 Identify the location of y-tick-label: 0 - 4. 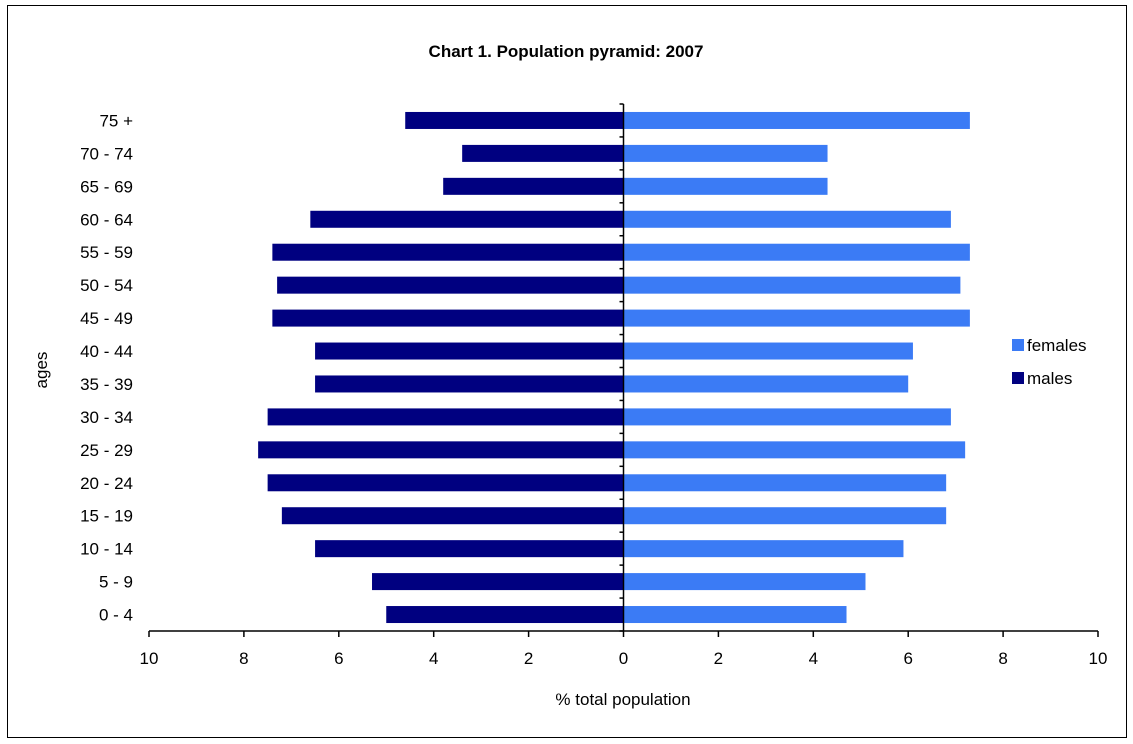
(116, 615).